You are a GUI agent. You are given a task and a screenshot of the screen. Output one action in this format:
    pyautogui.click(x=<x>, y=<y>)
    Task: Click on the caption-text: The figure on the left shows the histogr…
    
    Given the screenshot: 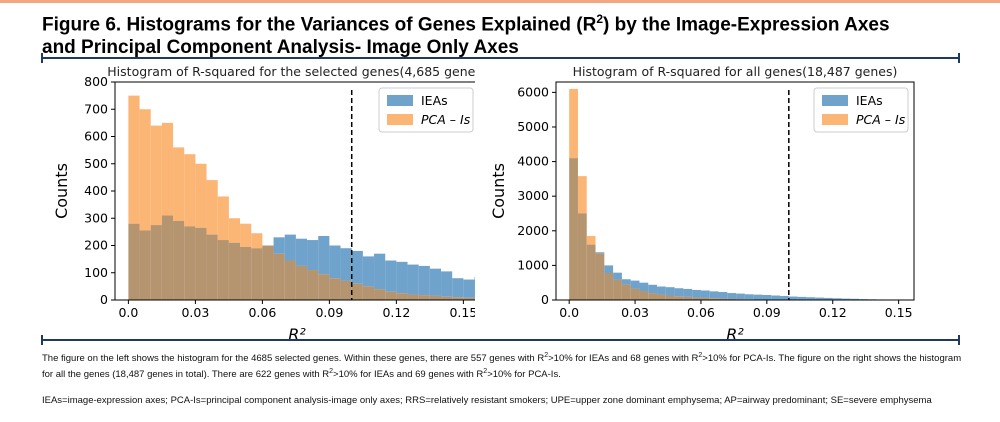 What is the action you would take?
    pyautogui.click(x=293, y=359)
    